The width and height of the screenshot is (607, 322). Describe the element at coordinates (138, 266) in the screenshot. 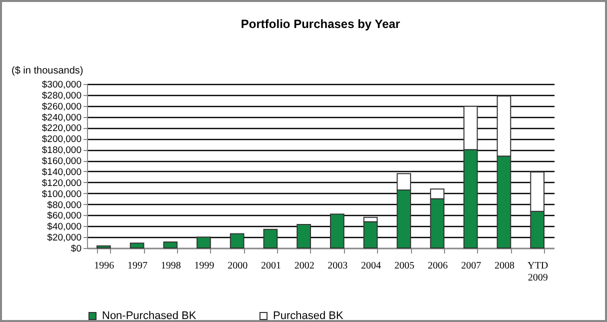

I see `x-tick-label: 1997` at that location.